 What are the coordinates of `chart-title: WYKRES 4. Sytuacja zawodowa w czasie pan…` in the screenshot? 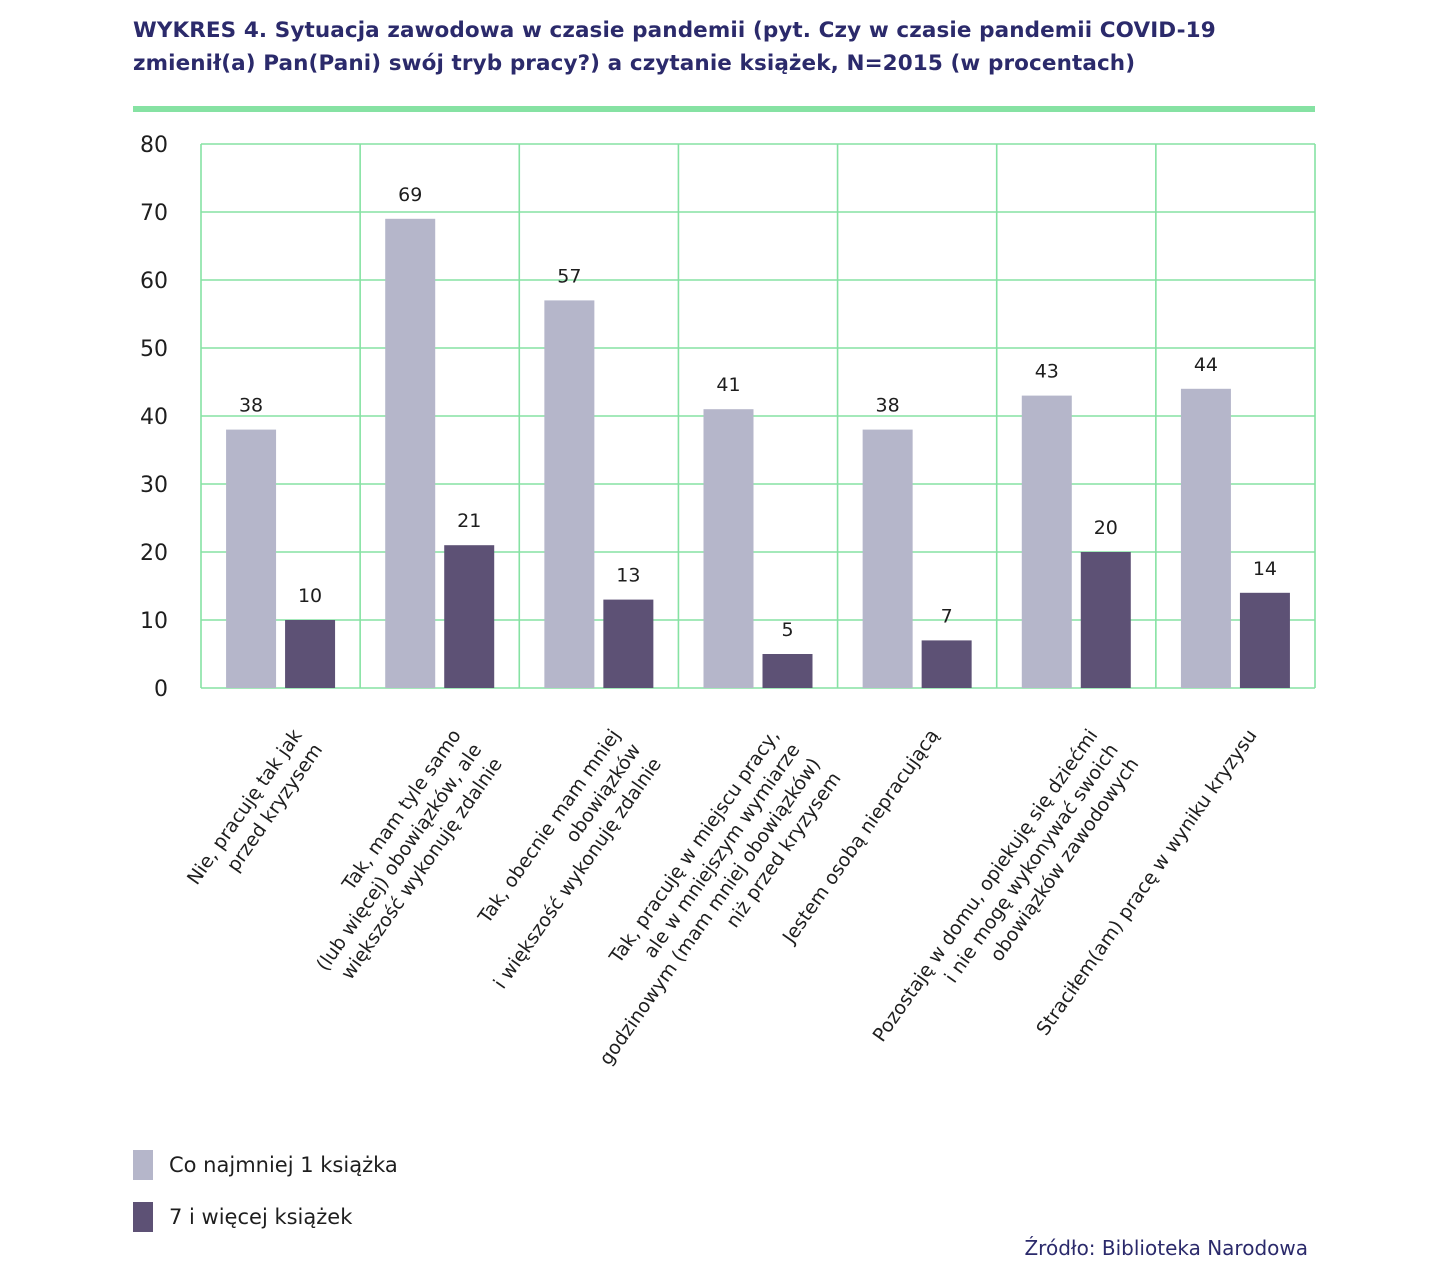 It's located at (728, 47).